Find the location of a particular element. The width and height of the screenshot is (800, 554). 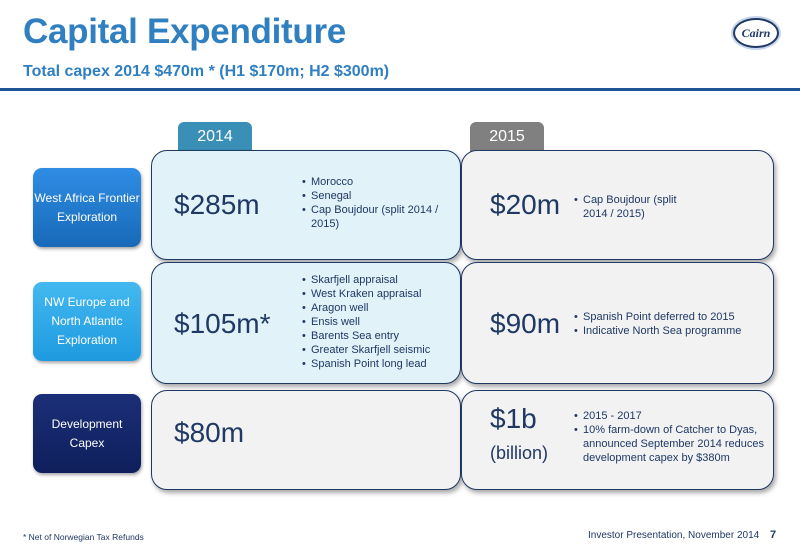

list-item: Indicative North Sea programme is located at coordinates (669, 331).